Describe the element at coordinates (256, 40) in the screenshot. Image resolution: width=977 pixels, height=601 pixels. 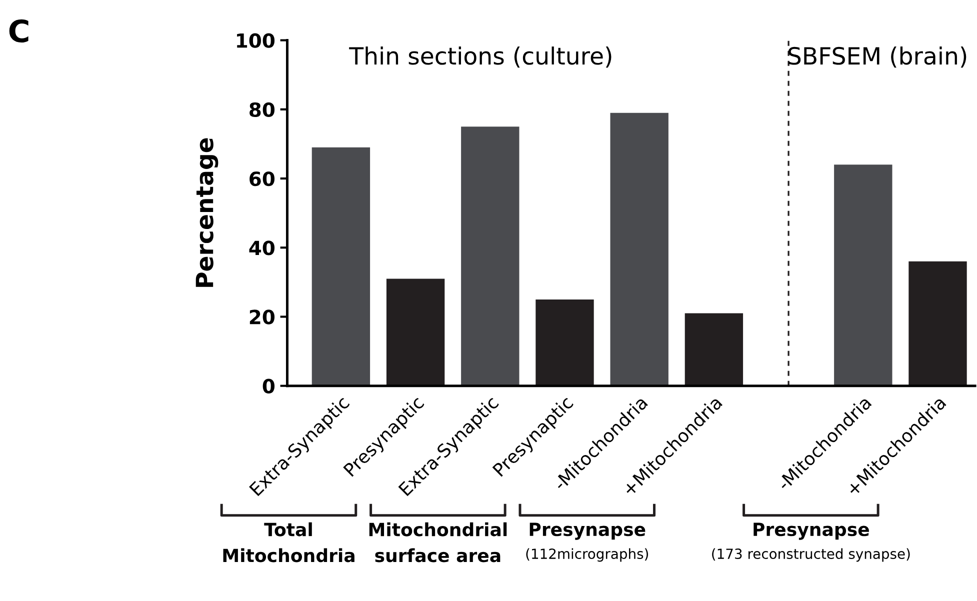
I see `y-tick-label: 100` at that location.